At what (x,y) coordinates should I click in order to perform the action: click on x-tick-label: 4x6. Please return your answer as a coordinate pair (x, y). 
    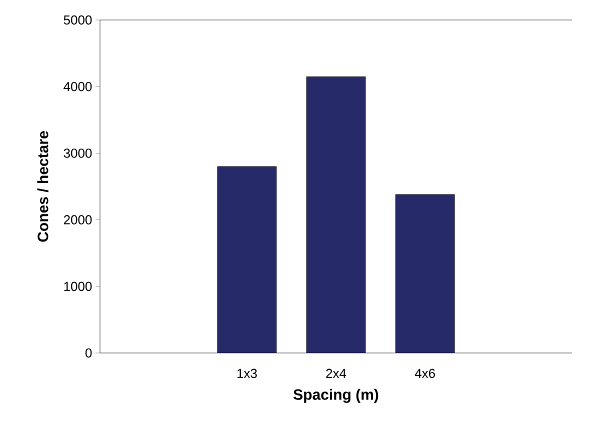
    Looking at the image, I should click on (424, 373).